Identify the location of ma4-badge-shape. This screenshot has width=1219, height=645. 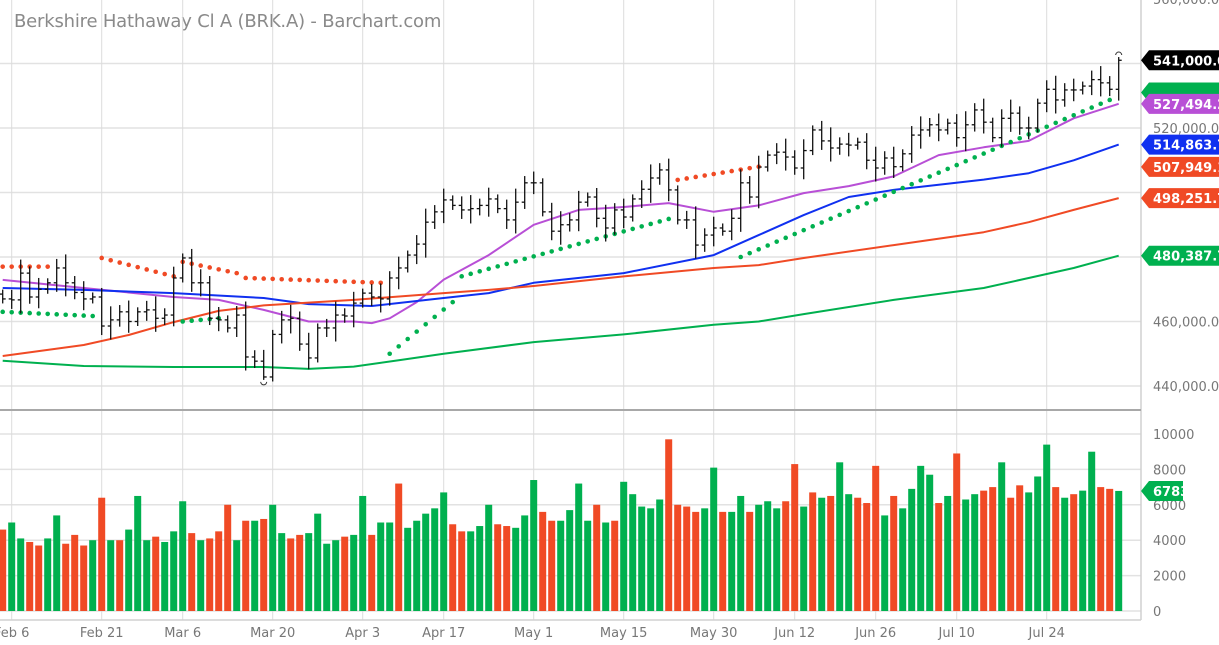
(1180, 255).